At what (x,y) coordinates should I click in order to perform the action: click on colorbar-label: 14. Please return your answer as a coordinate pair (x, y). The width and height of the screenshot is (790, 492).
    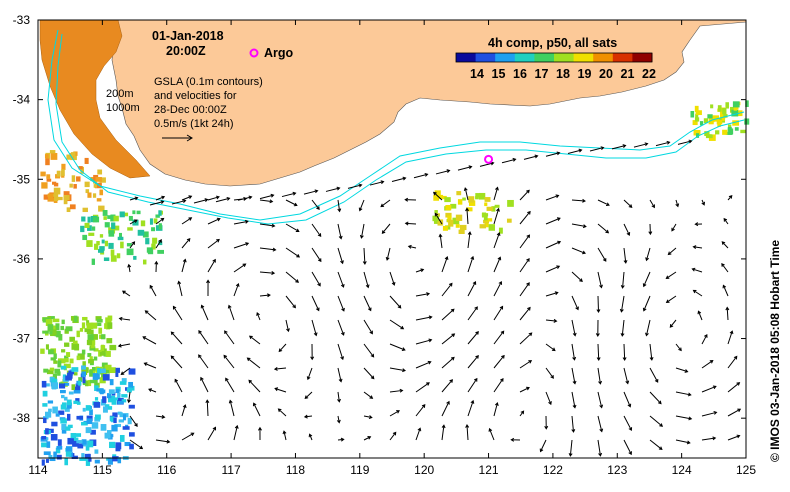
    Looking at the image, I should click on (477, 74).